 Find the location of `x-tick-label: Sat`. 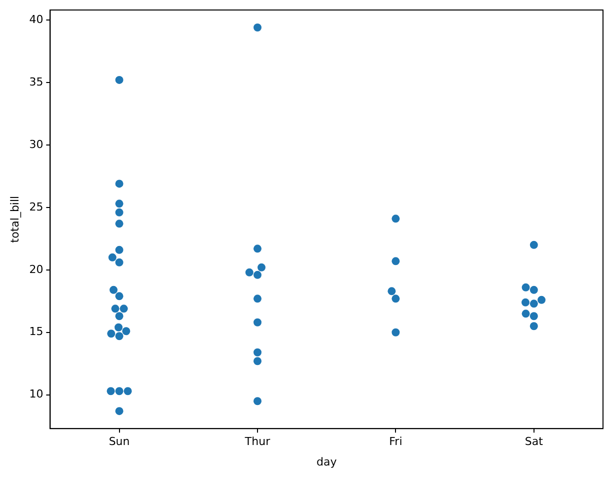

x-tick-label: Sat is located at coordinates (534, 441).